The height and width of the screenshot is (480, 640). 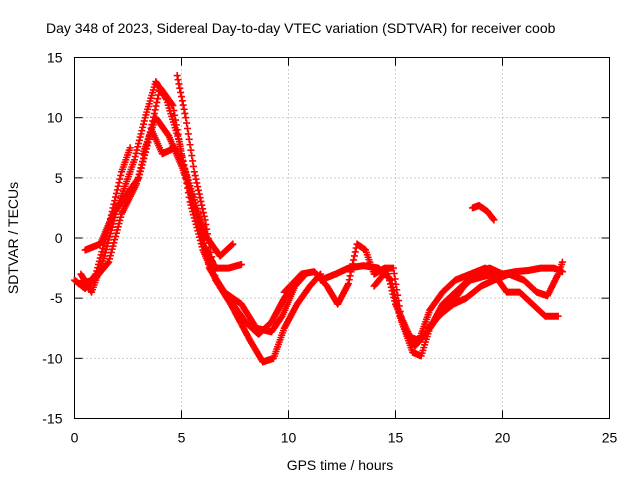 I want to click on y-tick-label: 15, so click(x=55, y=58).